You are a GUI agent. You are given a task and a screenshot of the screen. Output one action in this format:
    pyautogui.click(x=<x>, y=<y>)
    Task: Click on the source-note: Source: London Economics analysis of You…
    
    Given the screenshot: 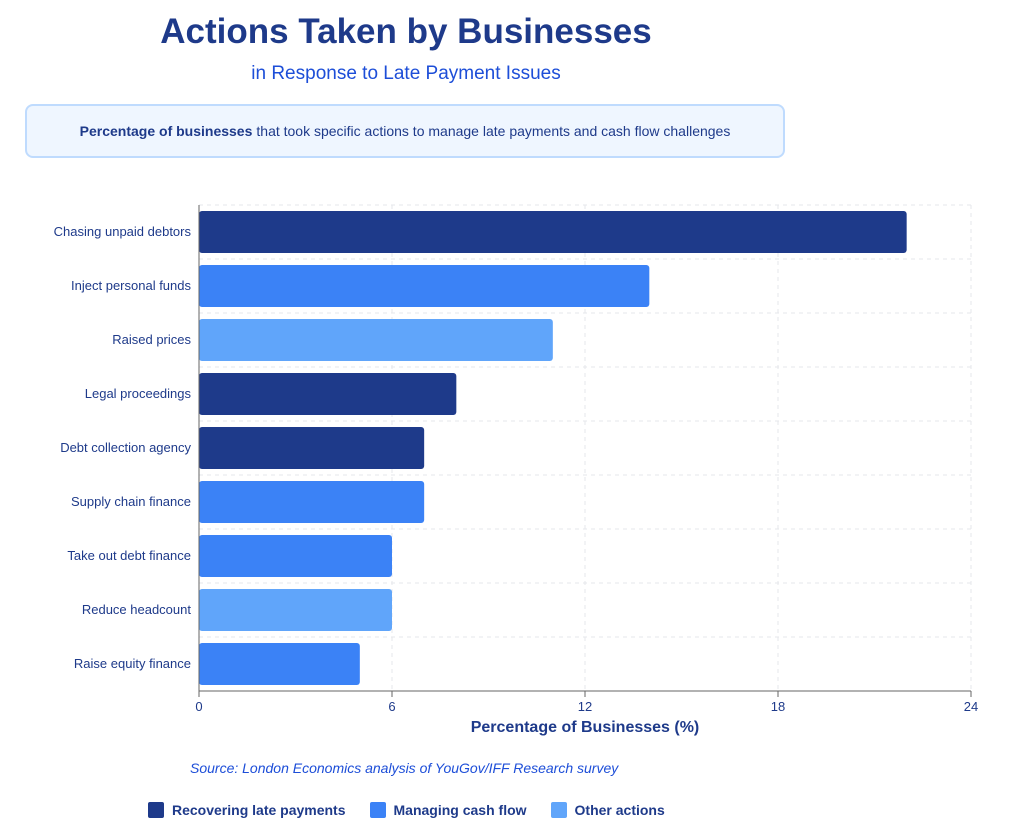 What is the action you would take?
    pyautogui.click(x=404, y=768)
    